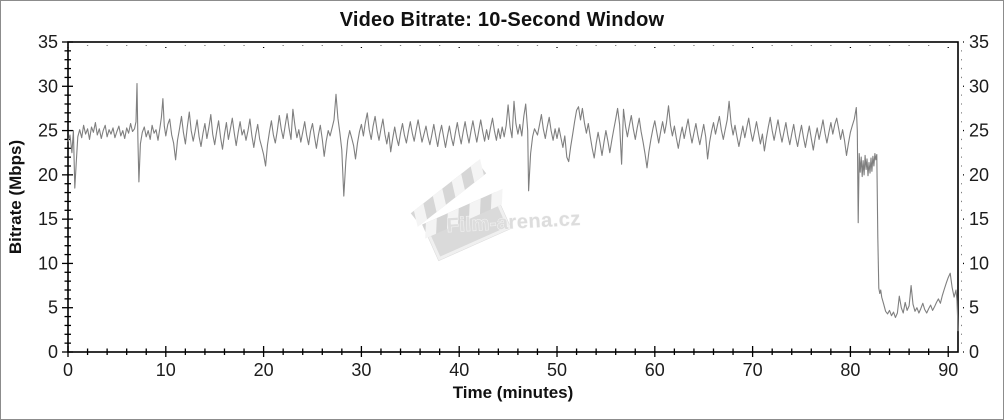 This screenshot has width=1004, height=420. What do you see at coordinates (48, 86) in the screenshot?
I see `y-tick-label-left: 30` at bounding box center [48, 86].